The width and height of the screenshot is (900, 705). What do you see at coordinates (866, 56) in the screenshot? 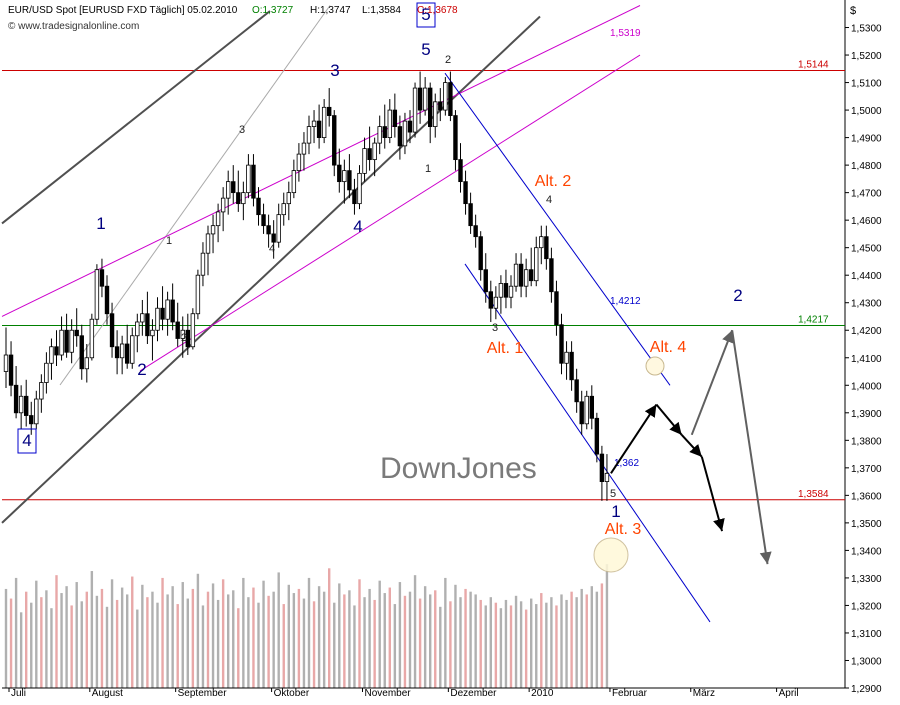
I see `y-tick-label: 1,5200` at bounding box center [866, 56].